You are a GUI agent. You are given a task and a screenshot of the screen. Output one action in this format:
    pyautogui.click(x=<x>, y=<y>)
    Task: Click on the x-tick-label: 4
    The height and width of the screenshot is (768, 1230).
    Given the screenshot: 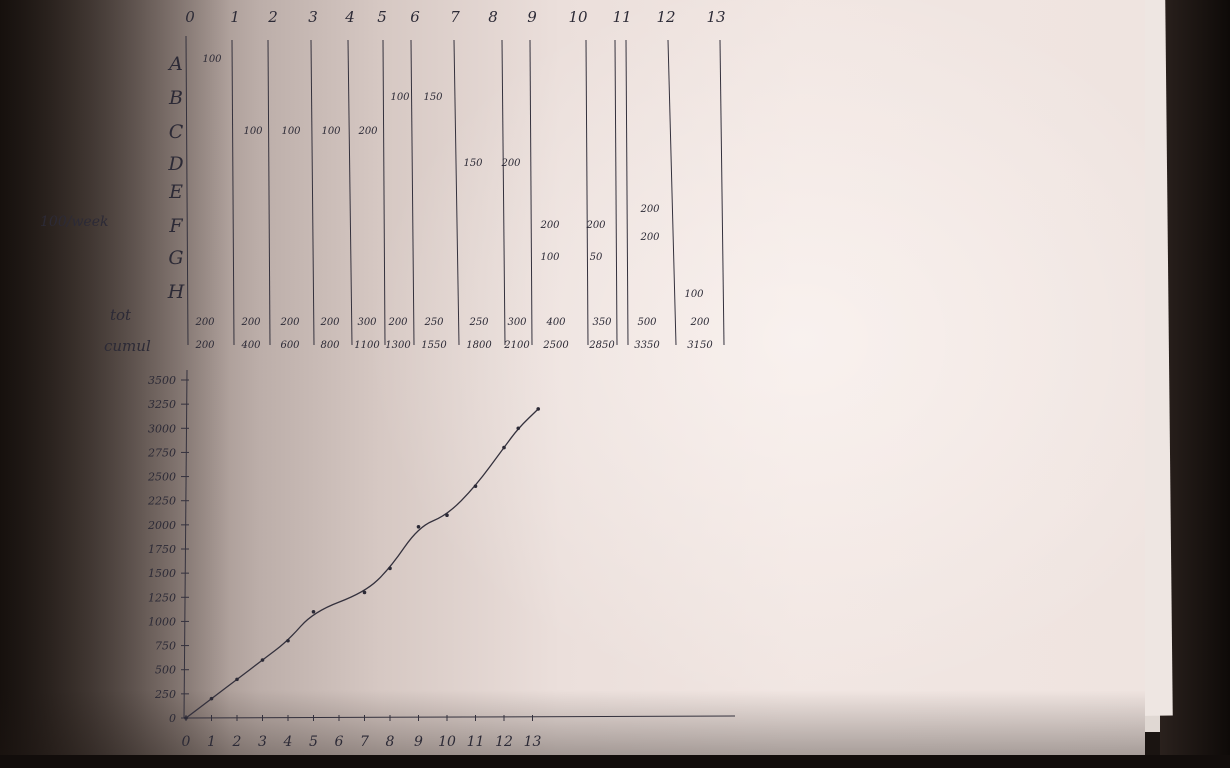 What is the action you would take?
    pyautogui.click(x=288, y=742)
    